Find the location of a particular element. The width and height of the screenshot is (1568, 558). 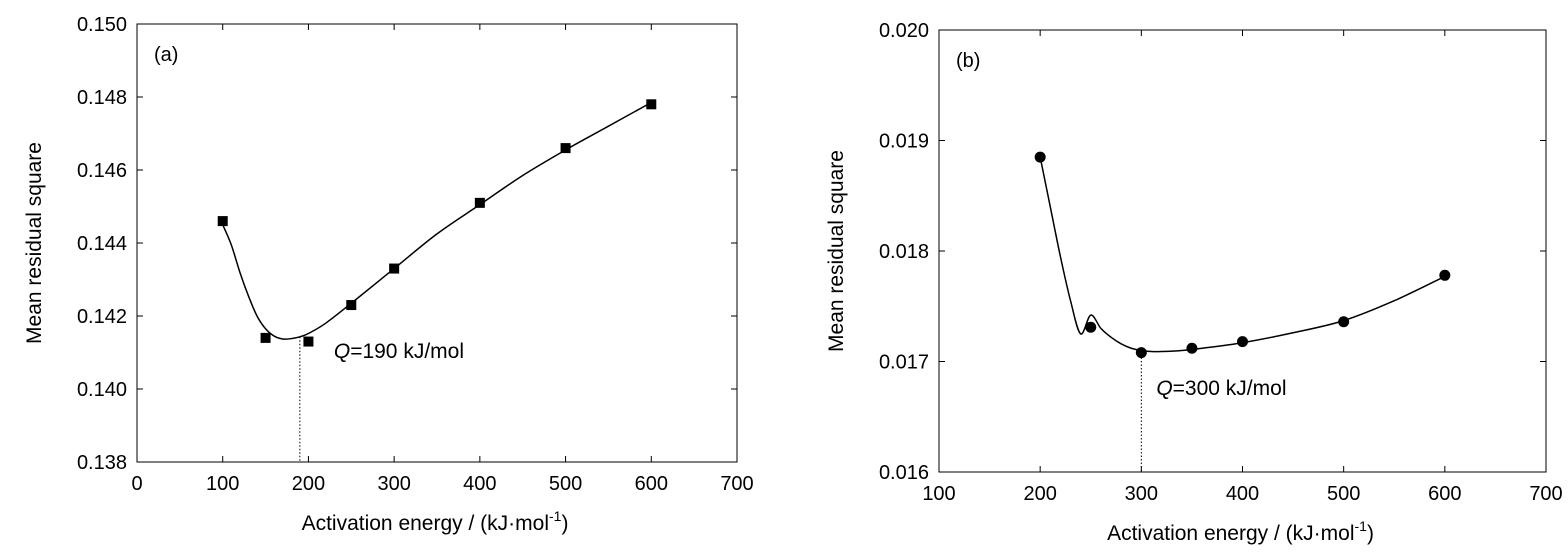

annotation-text: Q=190 kJ/mol is located at coordinates (399, 351).